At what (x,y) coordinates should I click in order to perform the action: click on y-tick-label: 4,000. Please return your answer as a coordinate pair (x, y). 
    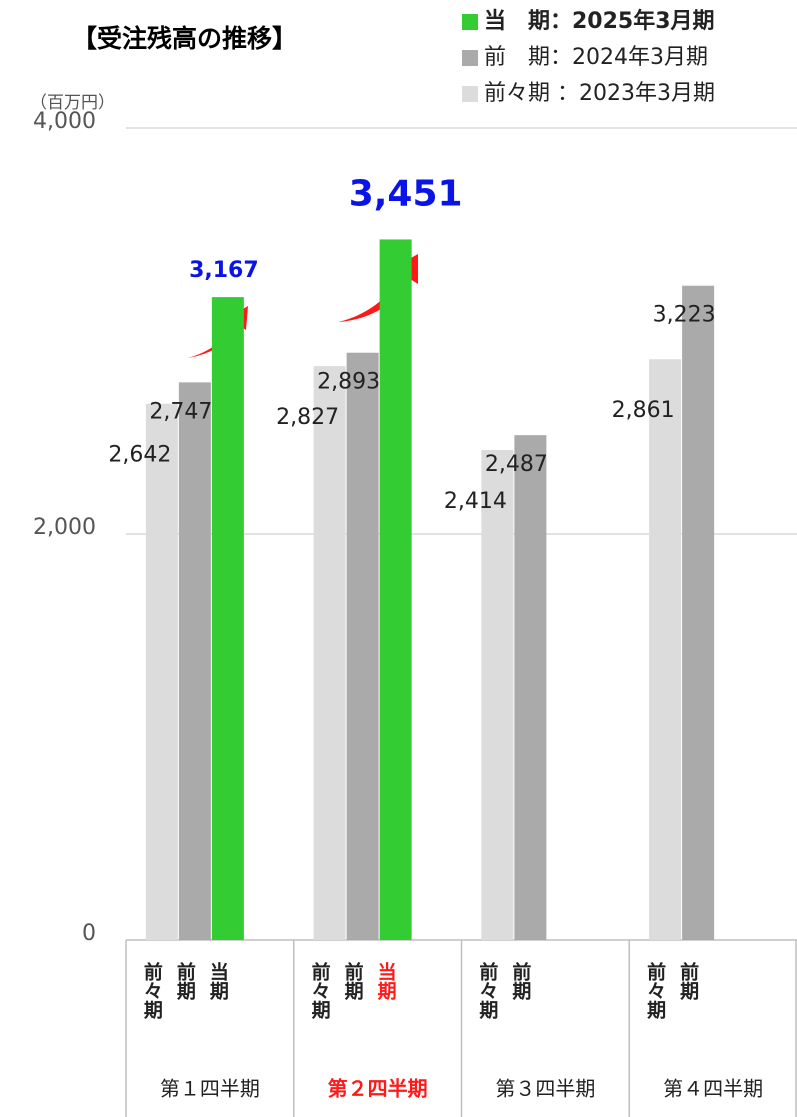
    Looking at the image, I should click on (64, 121).